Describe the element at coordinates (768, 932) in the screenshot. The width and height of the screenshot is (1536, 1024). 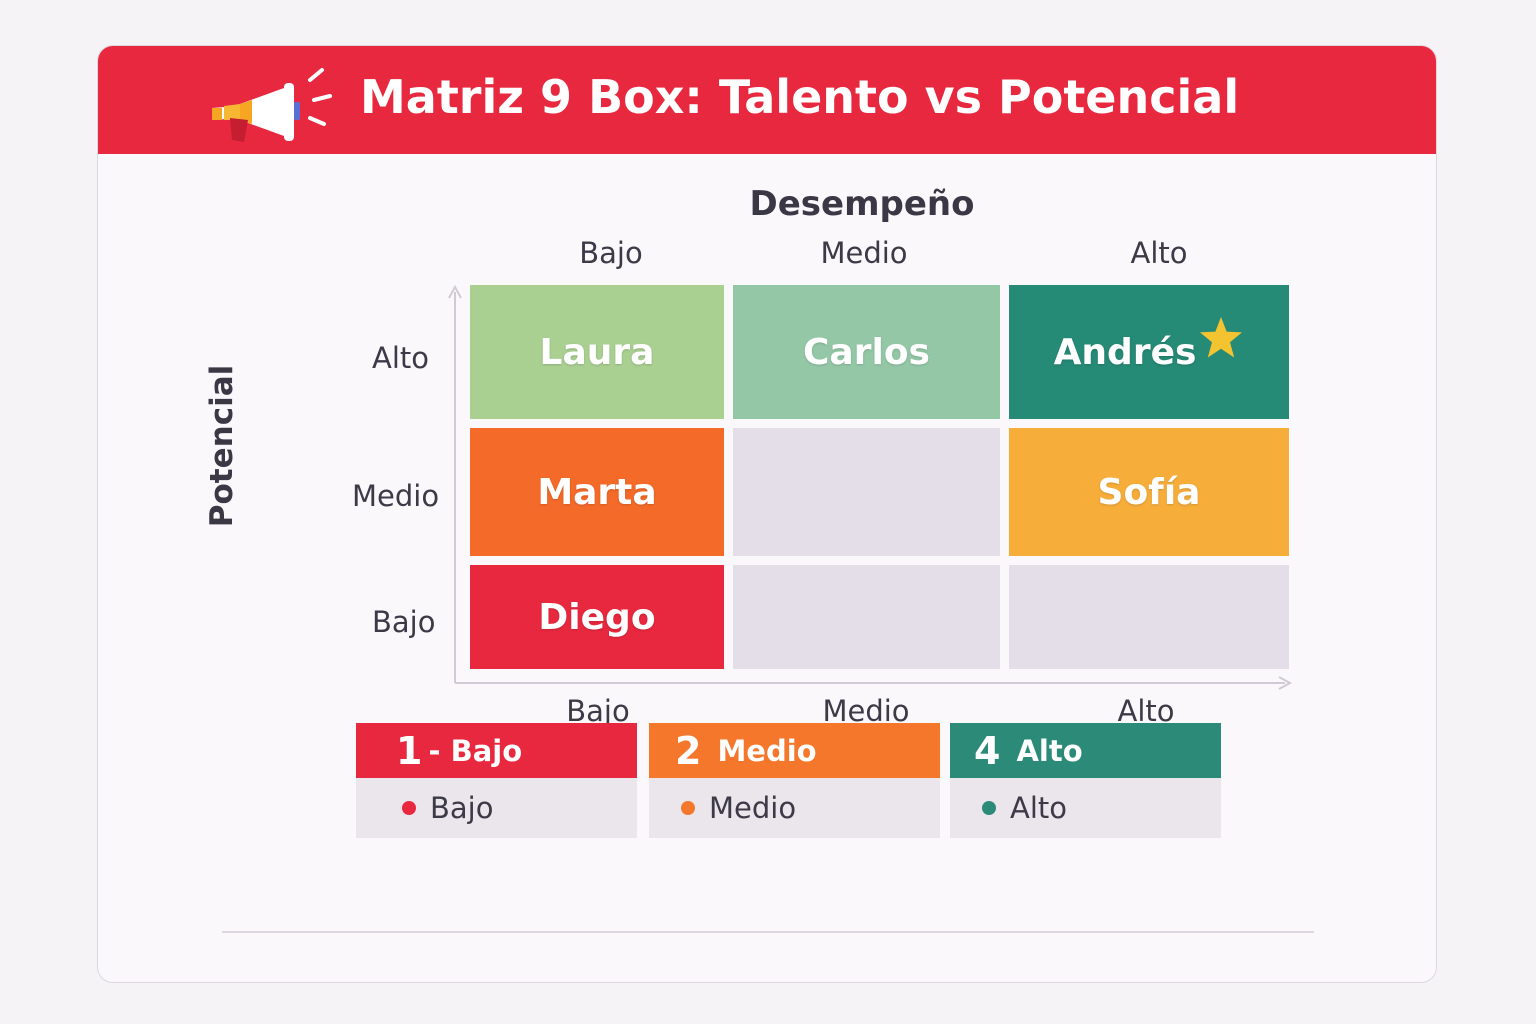
I see `footer-divider` at that location.